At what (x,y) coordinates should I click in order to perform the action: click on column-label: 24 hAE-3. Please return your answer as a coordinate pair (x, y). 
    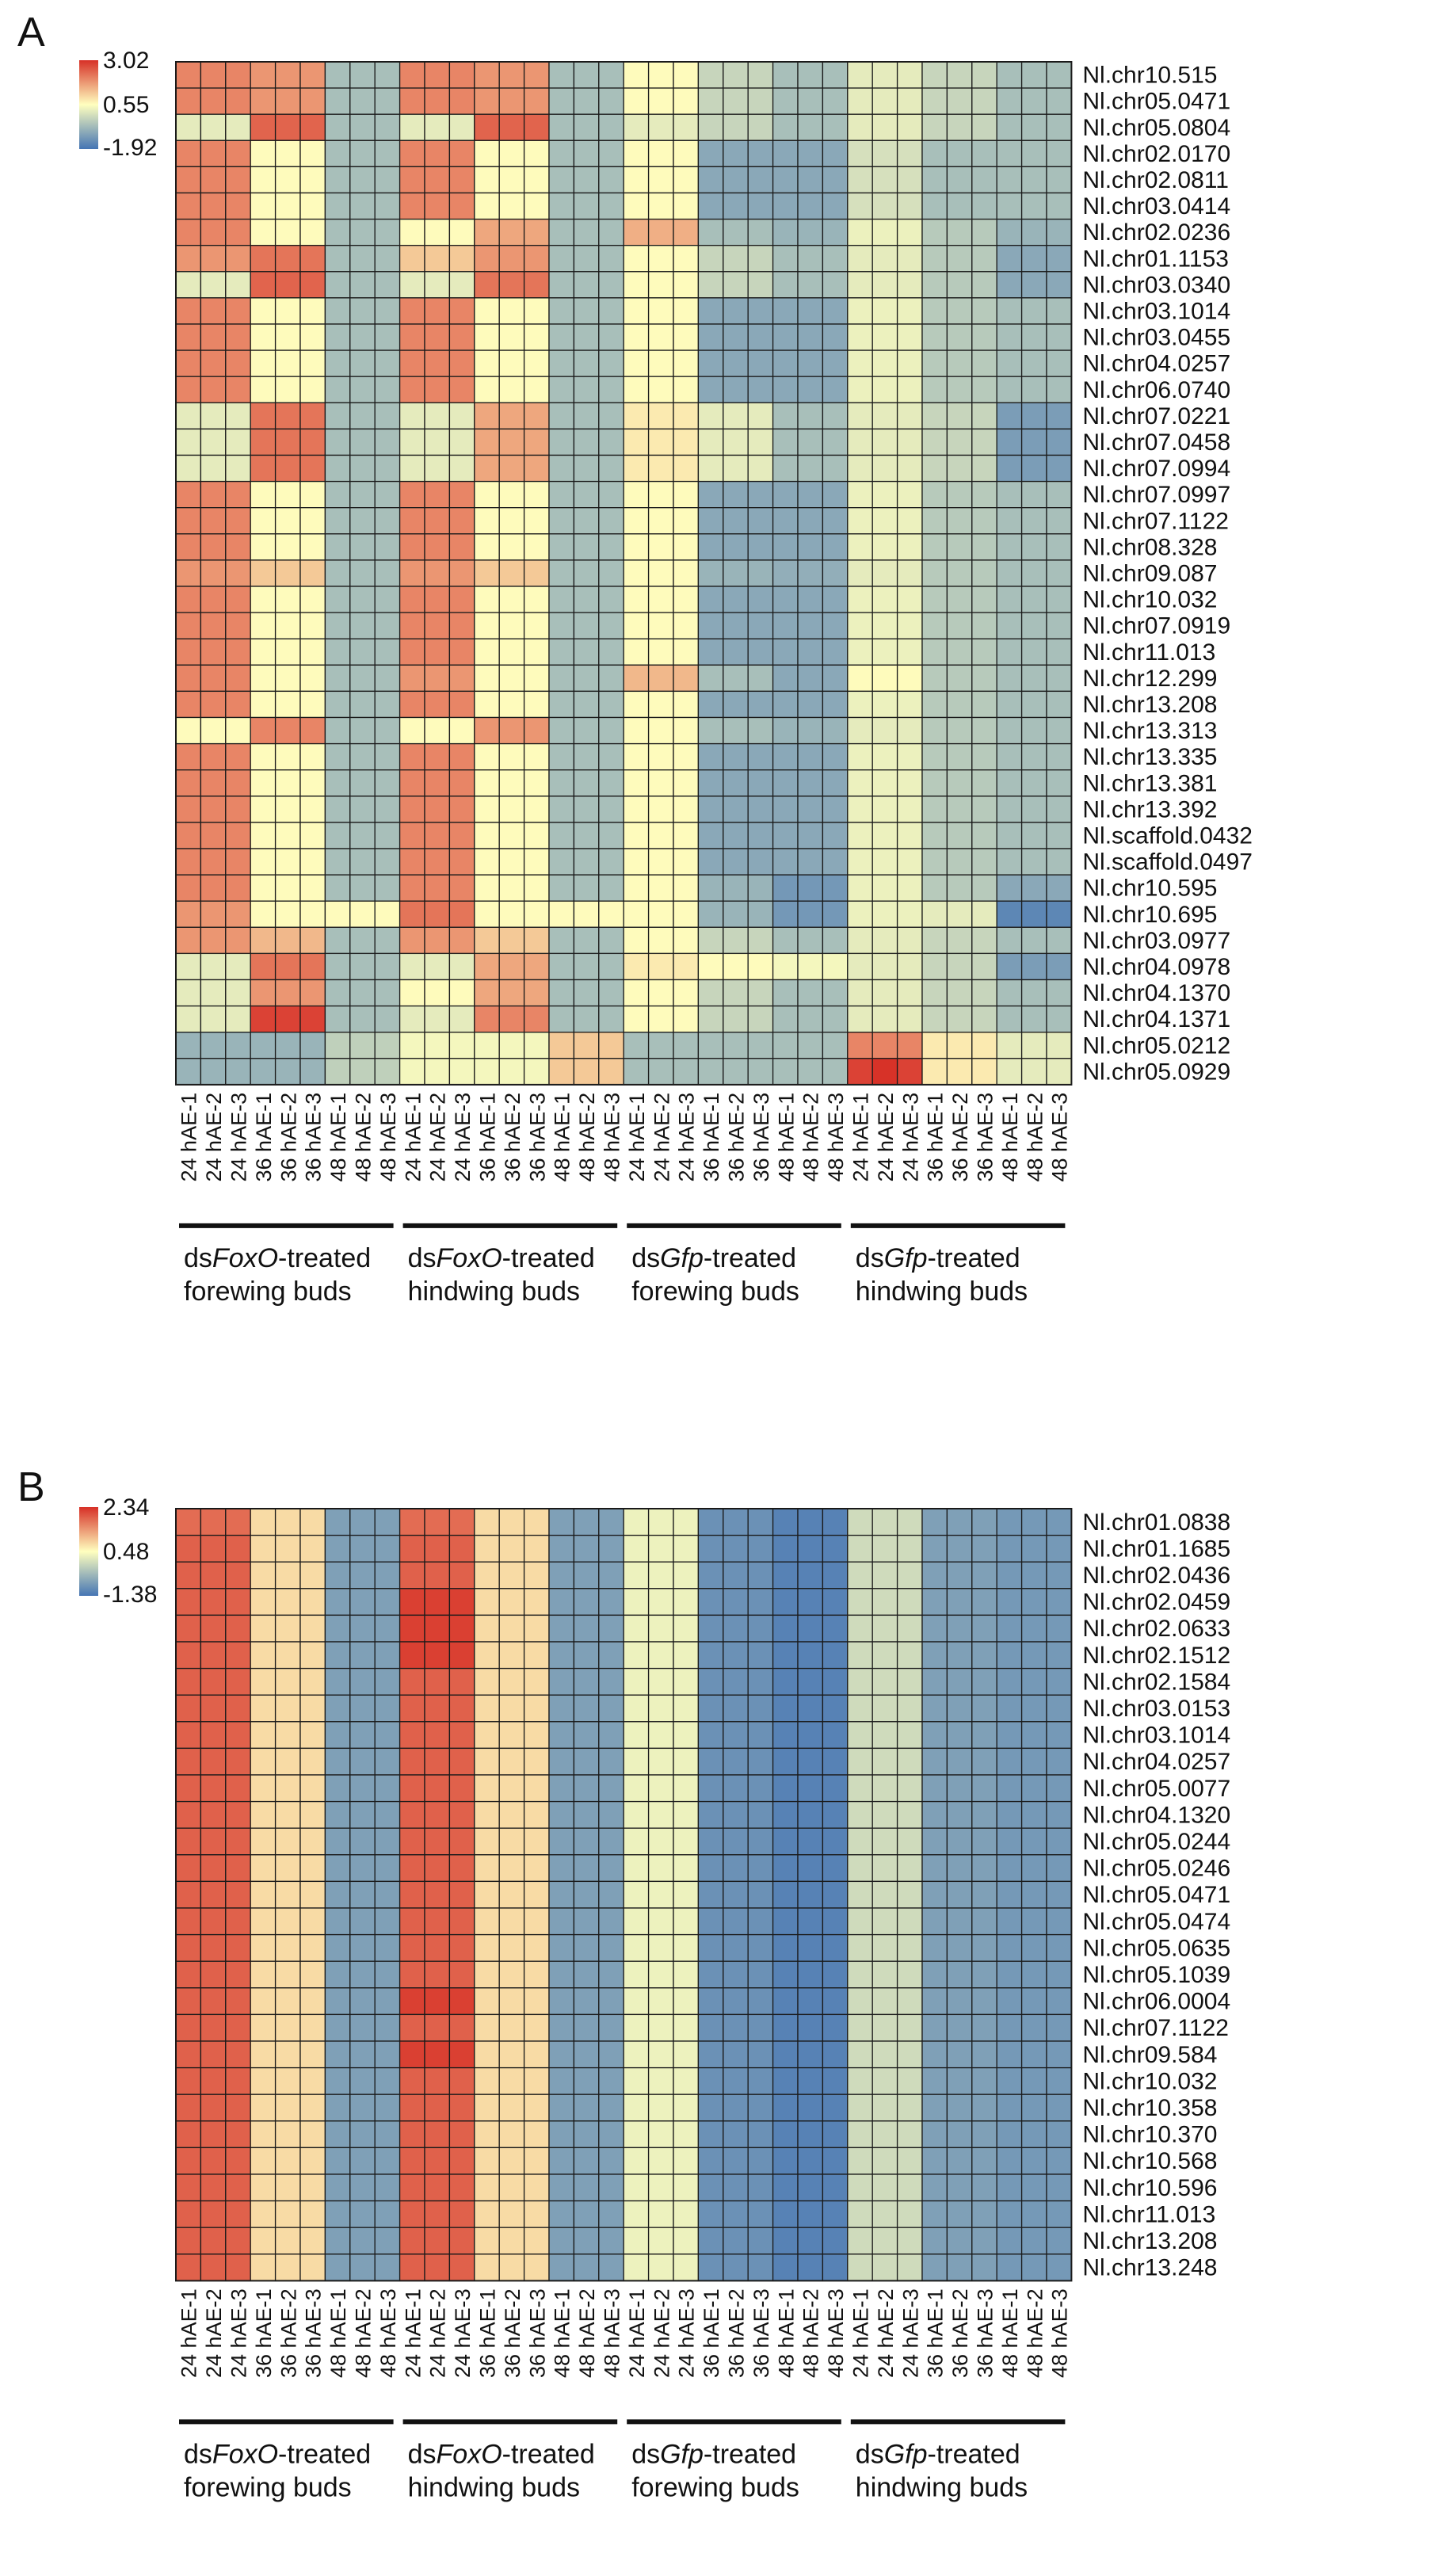
    Looking at the image, I should click on (239, 2333).